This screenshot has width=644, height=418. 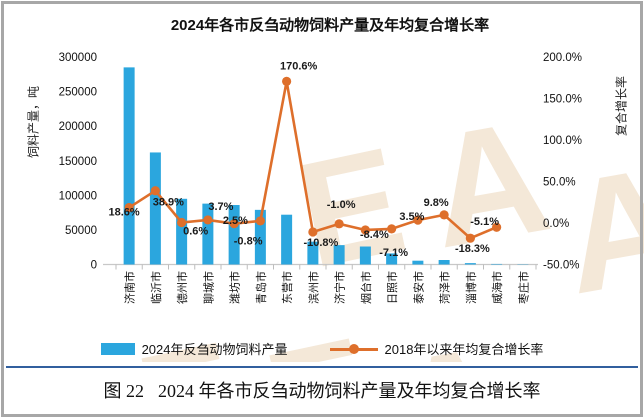 I want to click on x-axis-category-label: 青岛市, so click(x=261, y=287).